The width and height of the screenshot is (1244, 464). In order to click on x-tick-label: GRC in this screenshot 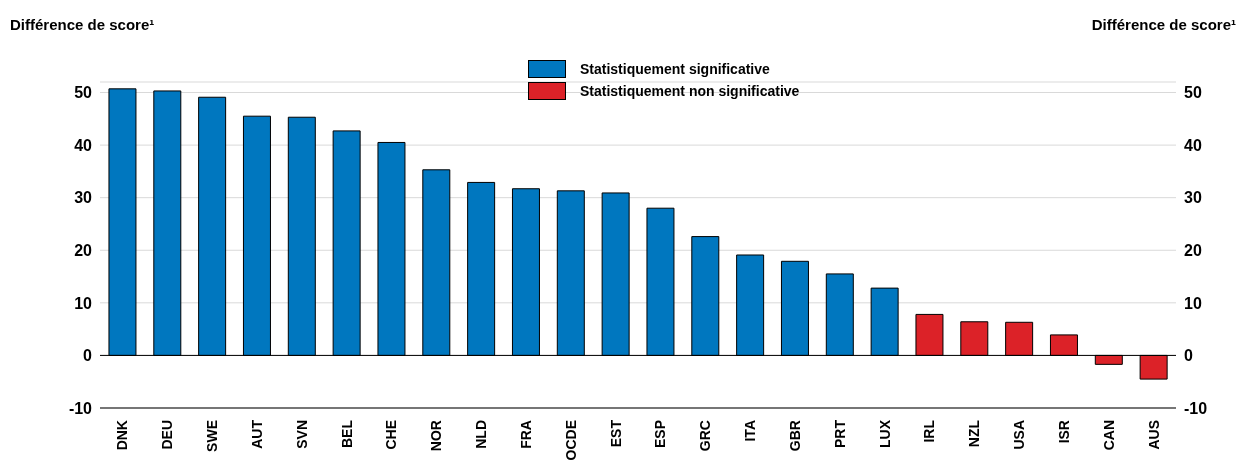, I will do `click(705, 436)`.